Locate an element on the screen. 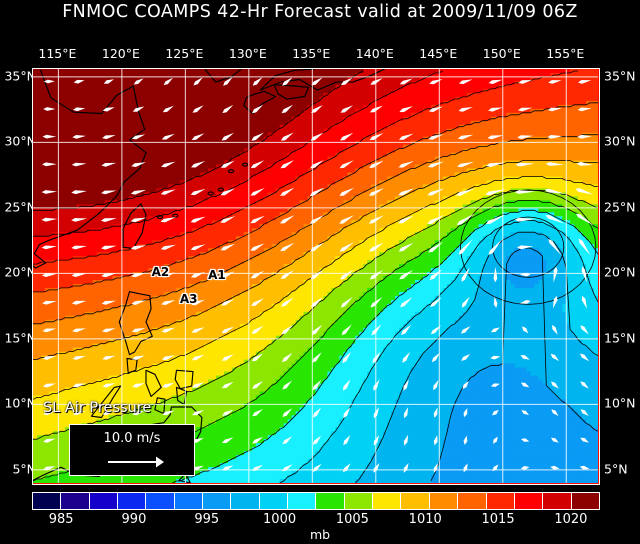 The width and height of the screenshot is (640, 544). waypoint-label-a3: A3 is located at coordinates (188, 298).